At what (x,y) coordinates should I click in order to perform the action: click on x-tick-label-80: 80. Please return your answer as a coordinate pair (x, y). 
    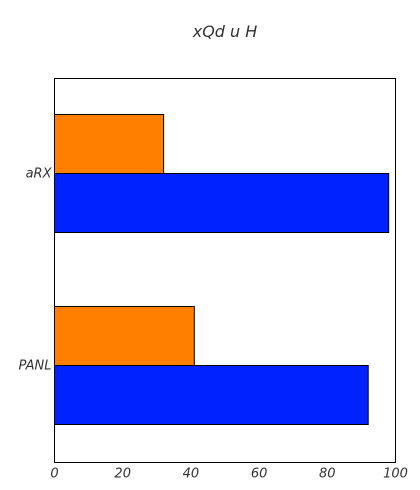
    Looking at the image, I should click on (327, 474).